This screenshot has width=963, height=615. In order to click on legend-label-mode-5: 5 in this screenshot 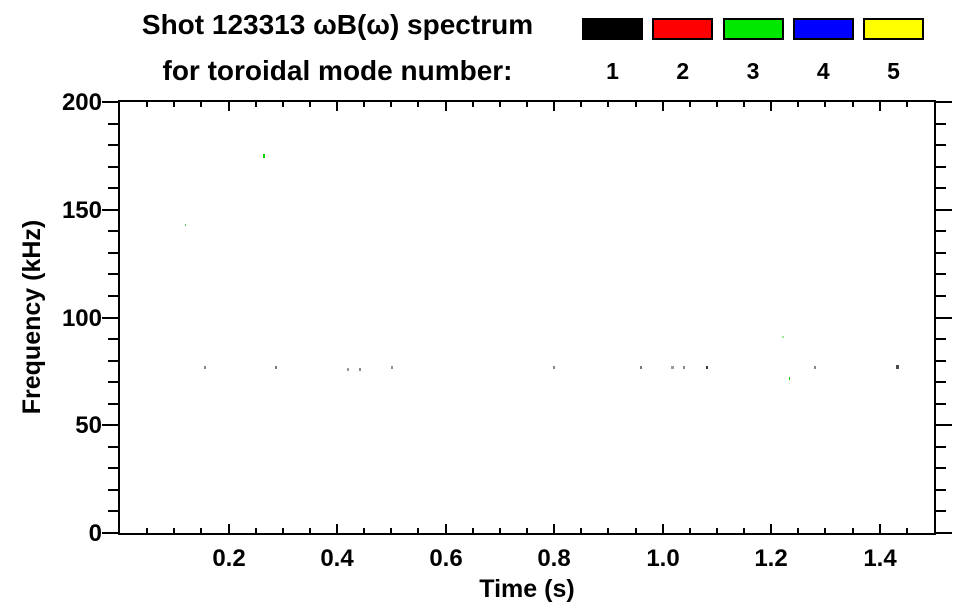, I will do `click(893, 71)`.